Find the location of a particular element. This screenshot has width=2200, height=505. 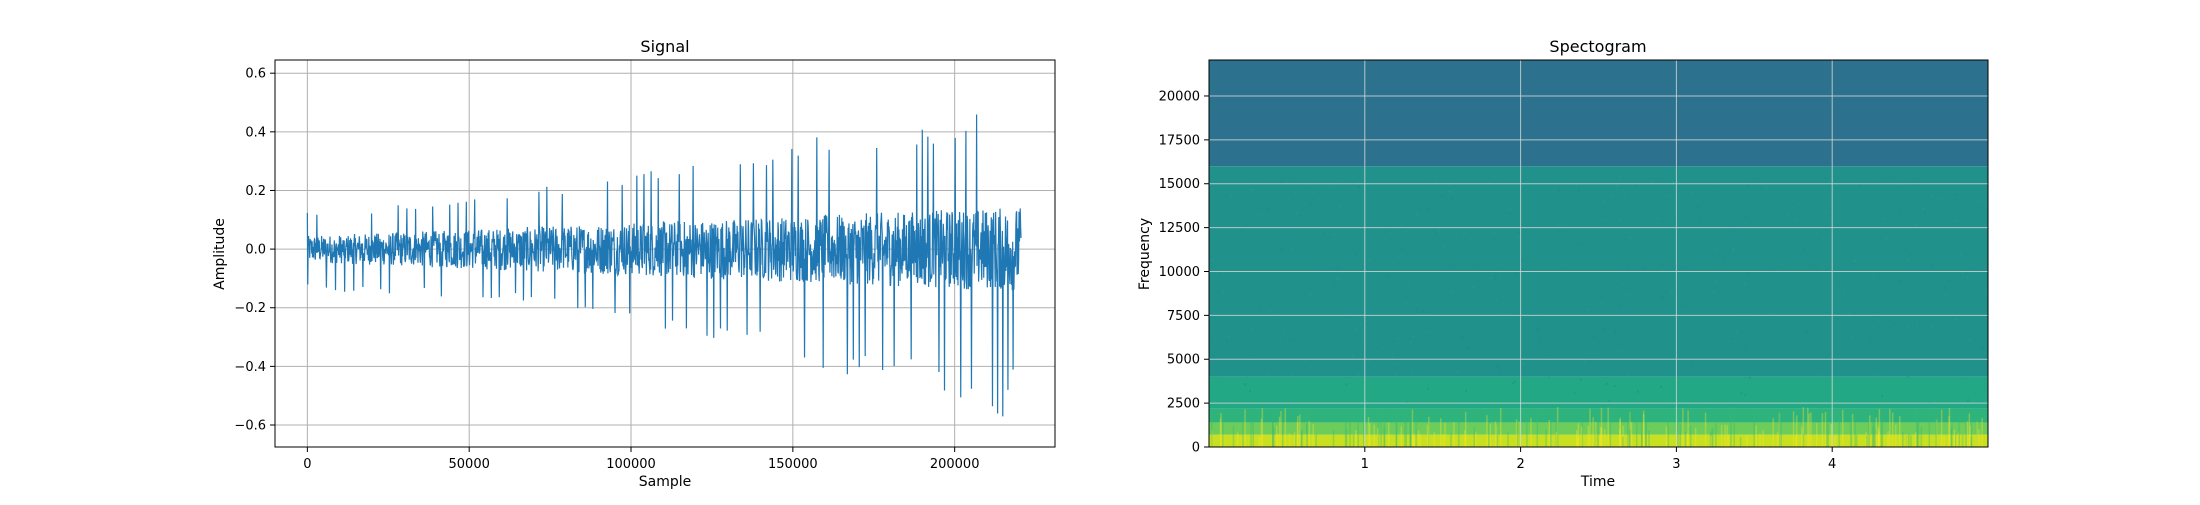

spectrogram-y-tick-label: 20000 is located at coordinates (1179, 96).